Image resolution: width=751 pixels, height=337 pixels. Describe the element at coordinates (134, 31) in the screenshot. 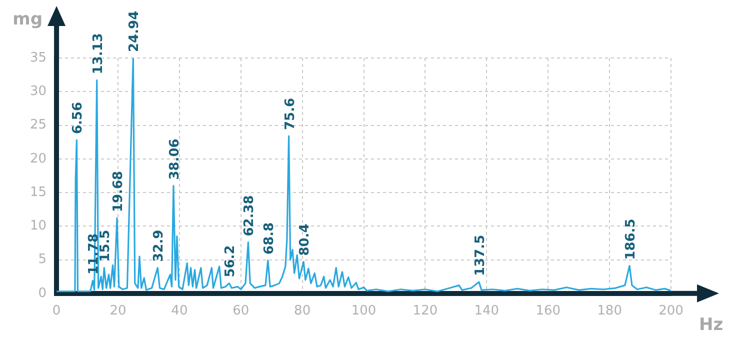

I see `annotation: 24.94` at that location.